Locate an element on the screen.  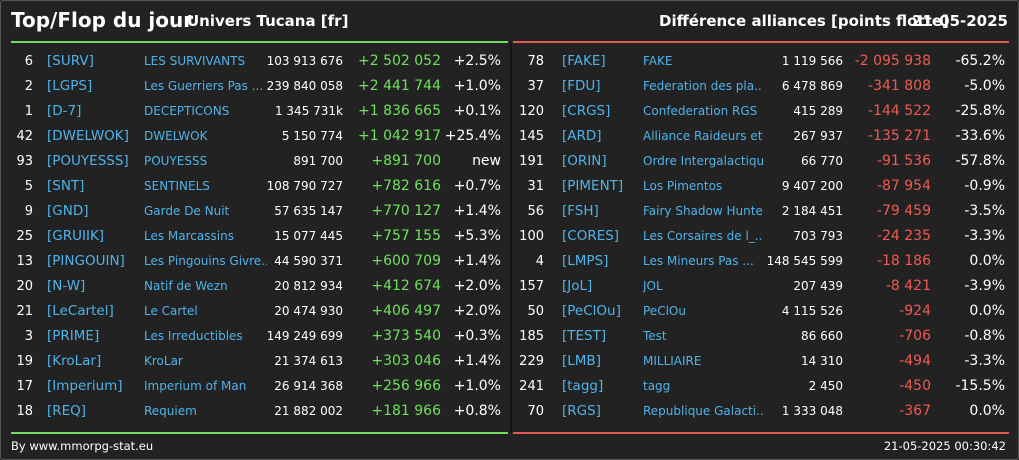
alliance-tag-link: [ARD] is located at coordinates (582, 136).